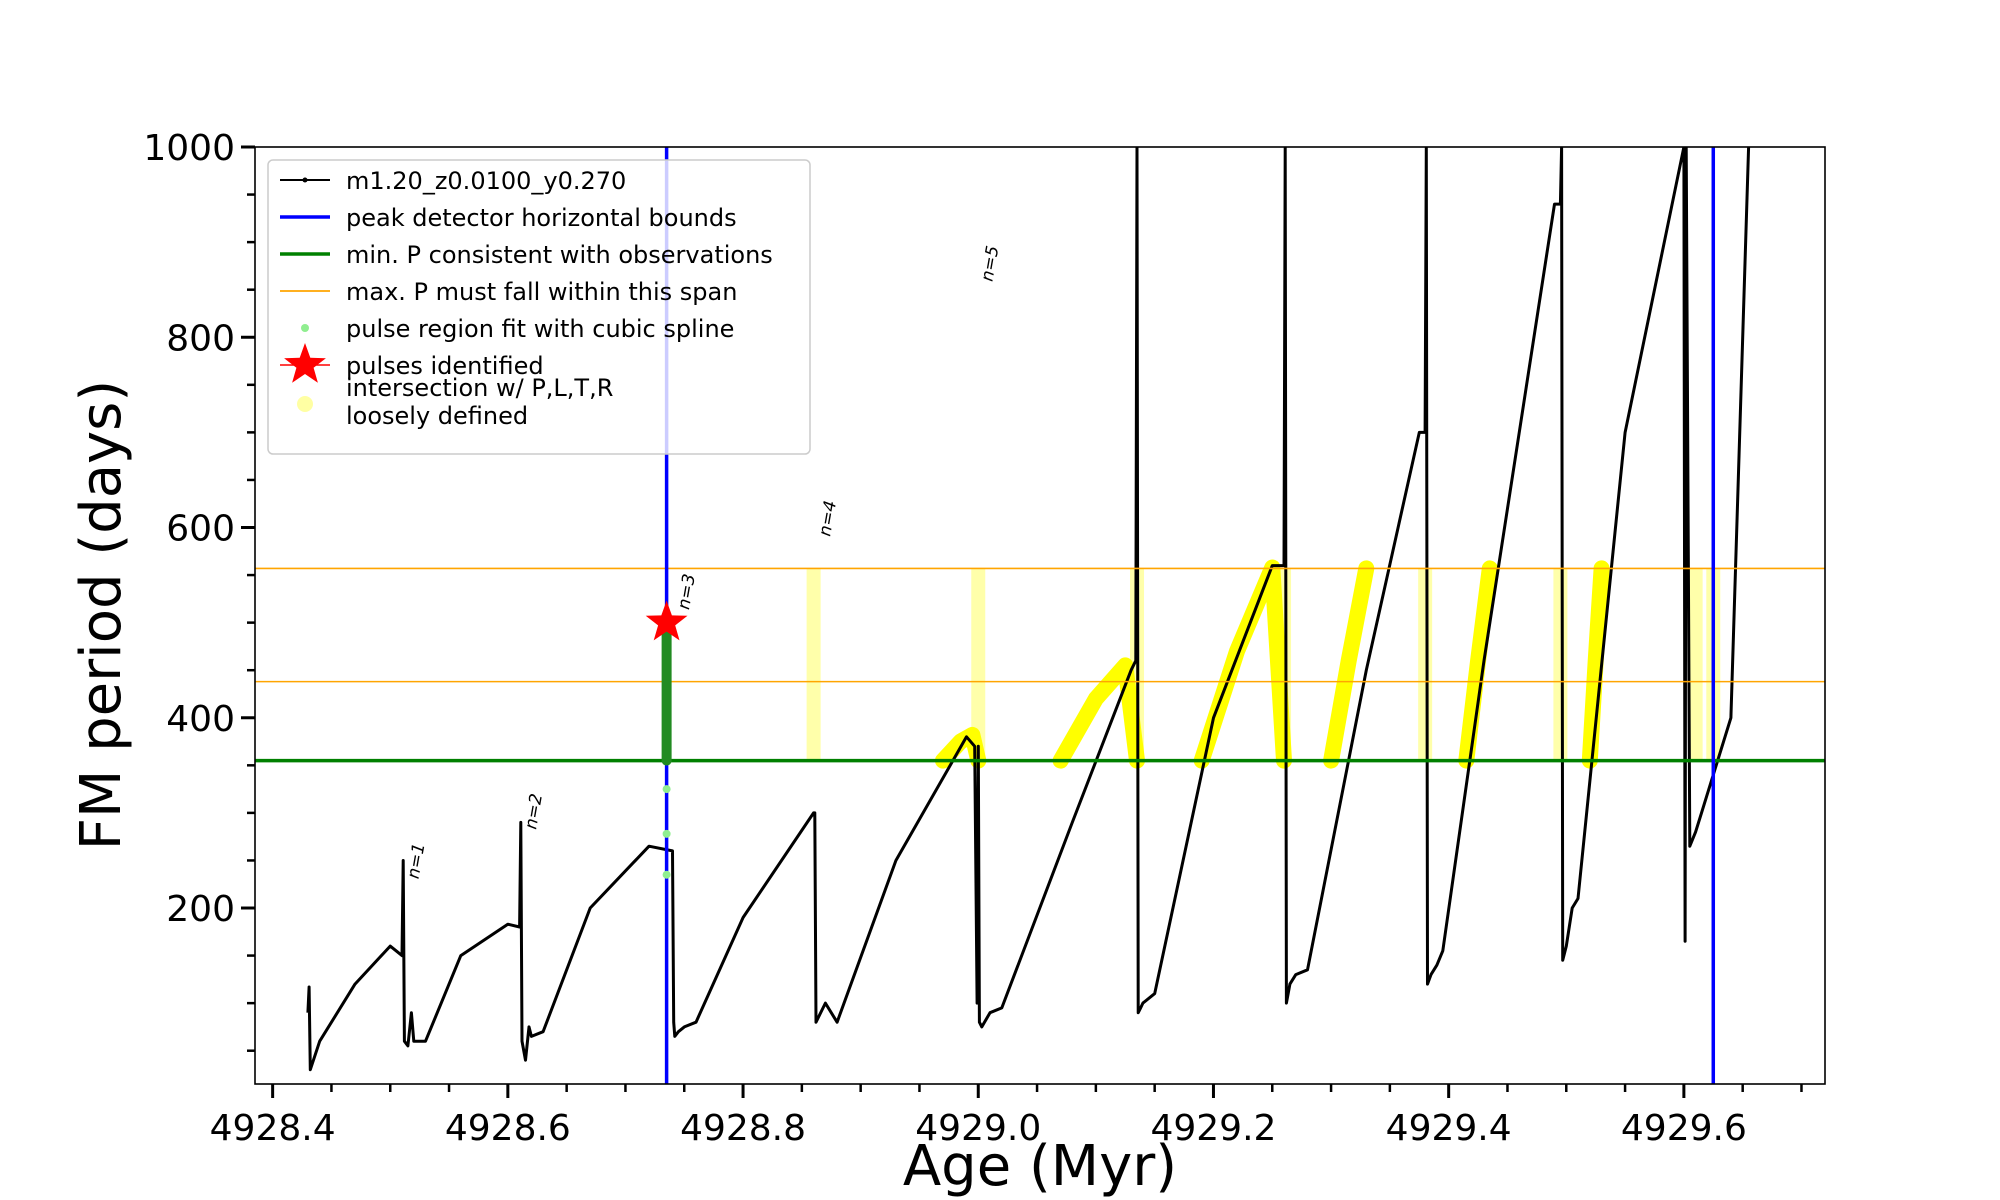 Image resolution: width=2000 pixels, height=1200 pixels. Describe the element at coordinates (559, 255) in the screenshot. I see `legend-label: min. P consistent with observations` at that location.